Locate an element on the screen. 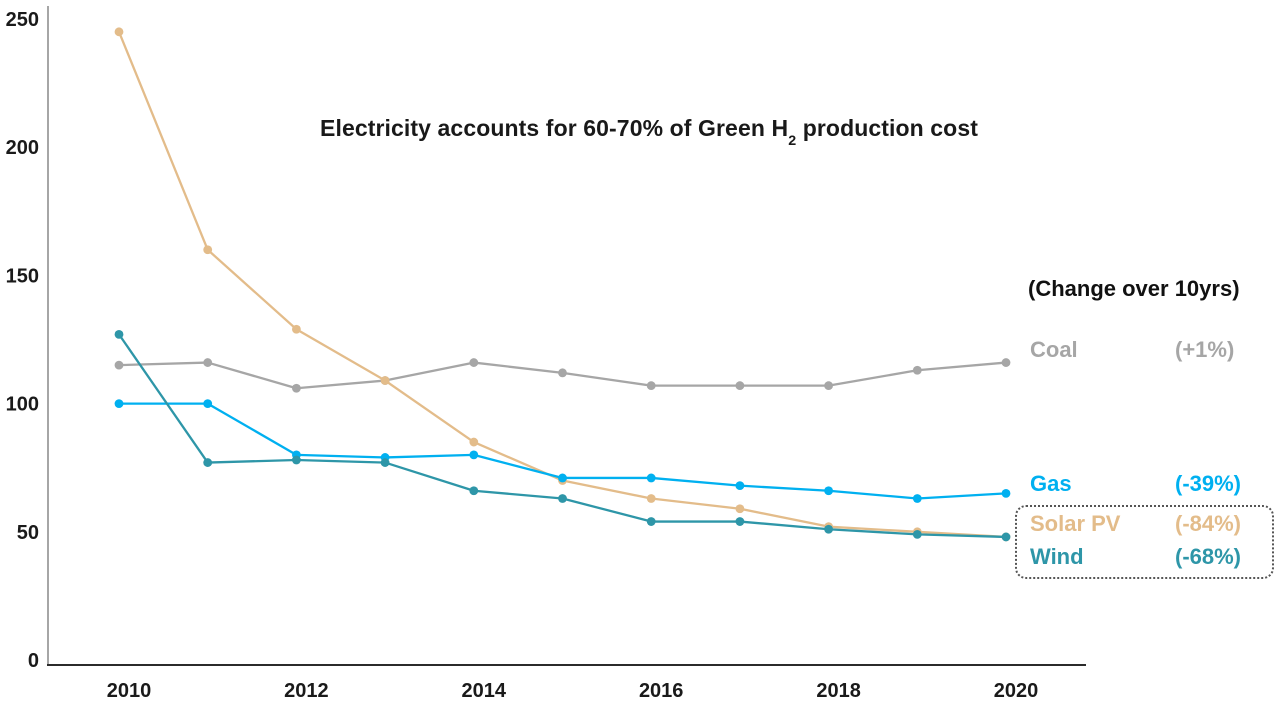  x-tick-label: 2010 is located at coordinates (129, 691).